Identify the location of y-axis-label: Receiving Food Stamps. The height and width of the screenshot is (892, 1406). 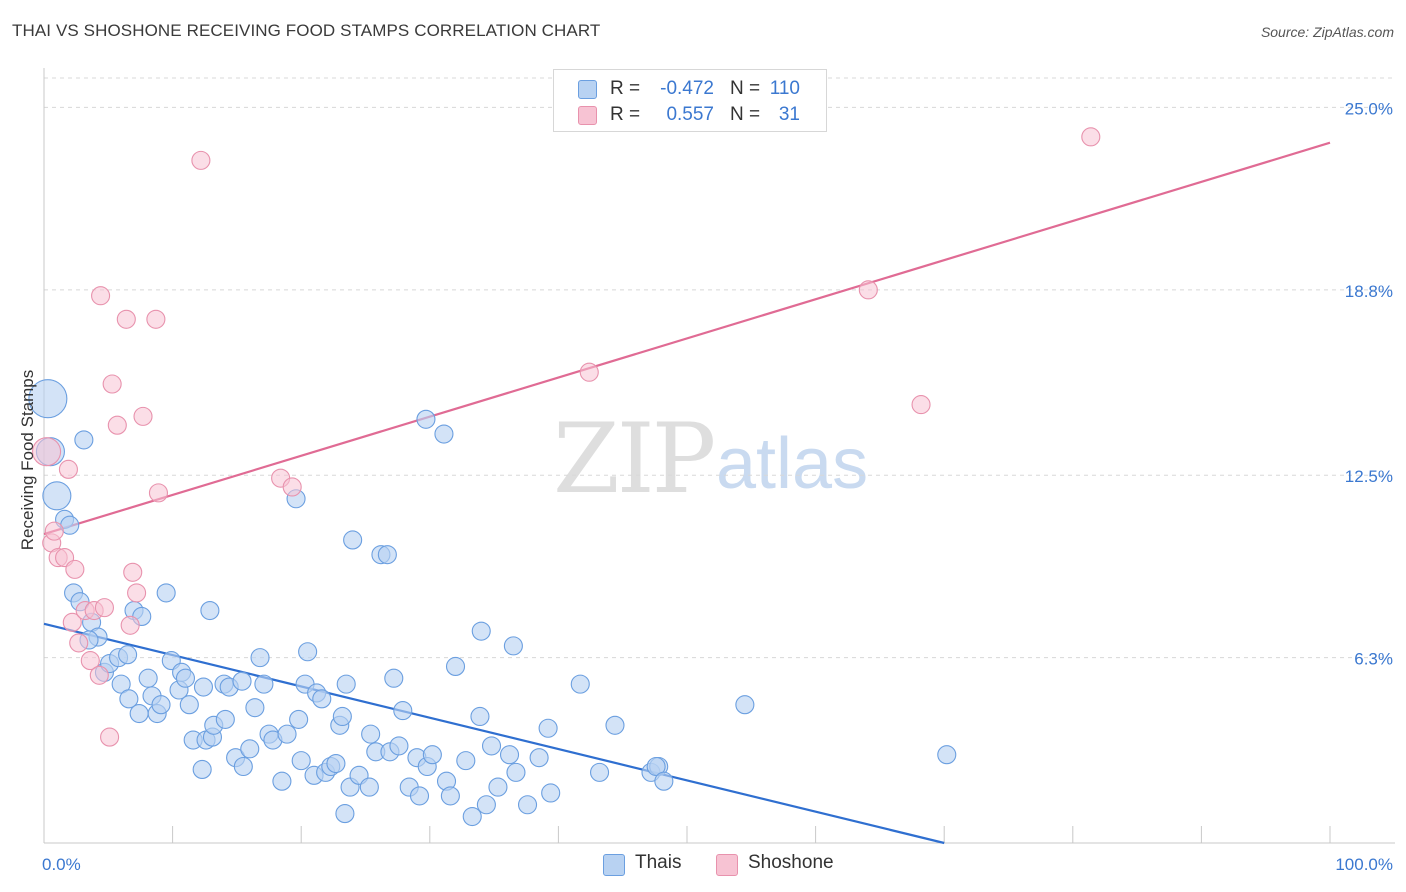
(27, 460).